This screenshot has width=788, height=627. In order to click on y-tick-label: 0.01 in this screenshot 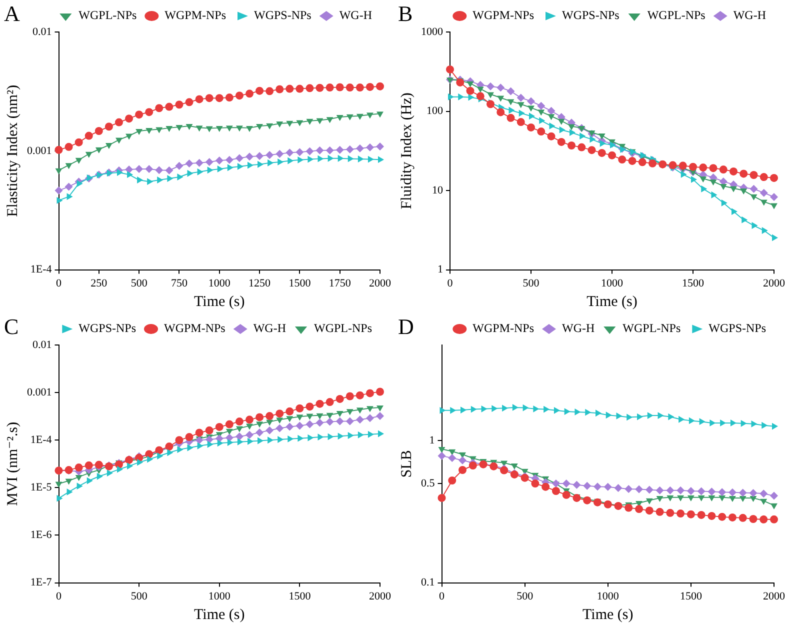, I will do `click(42, 344)`.